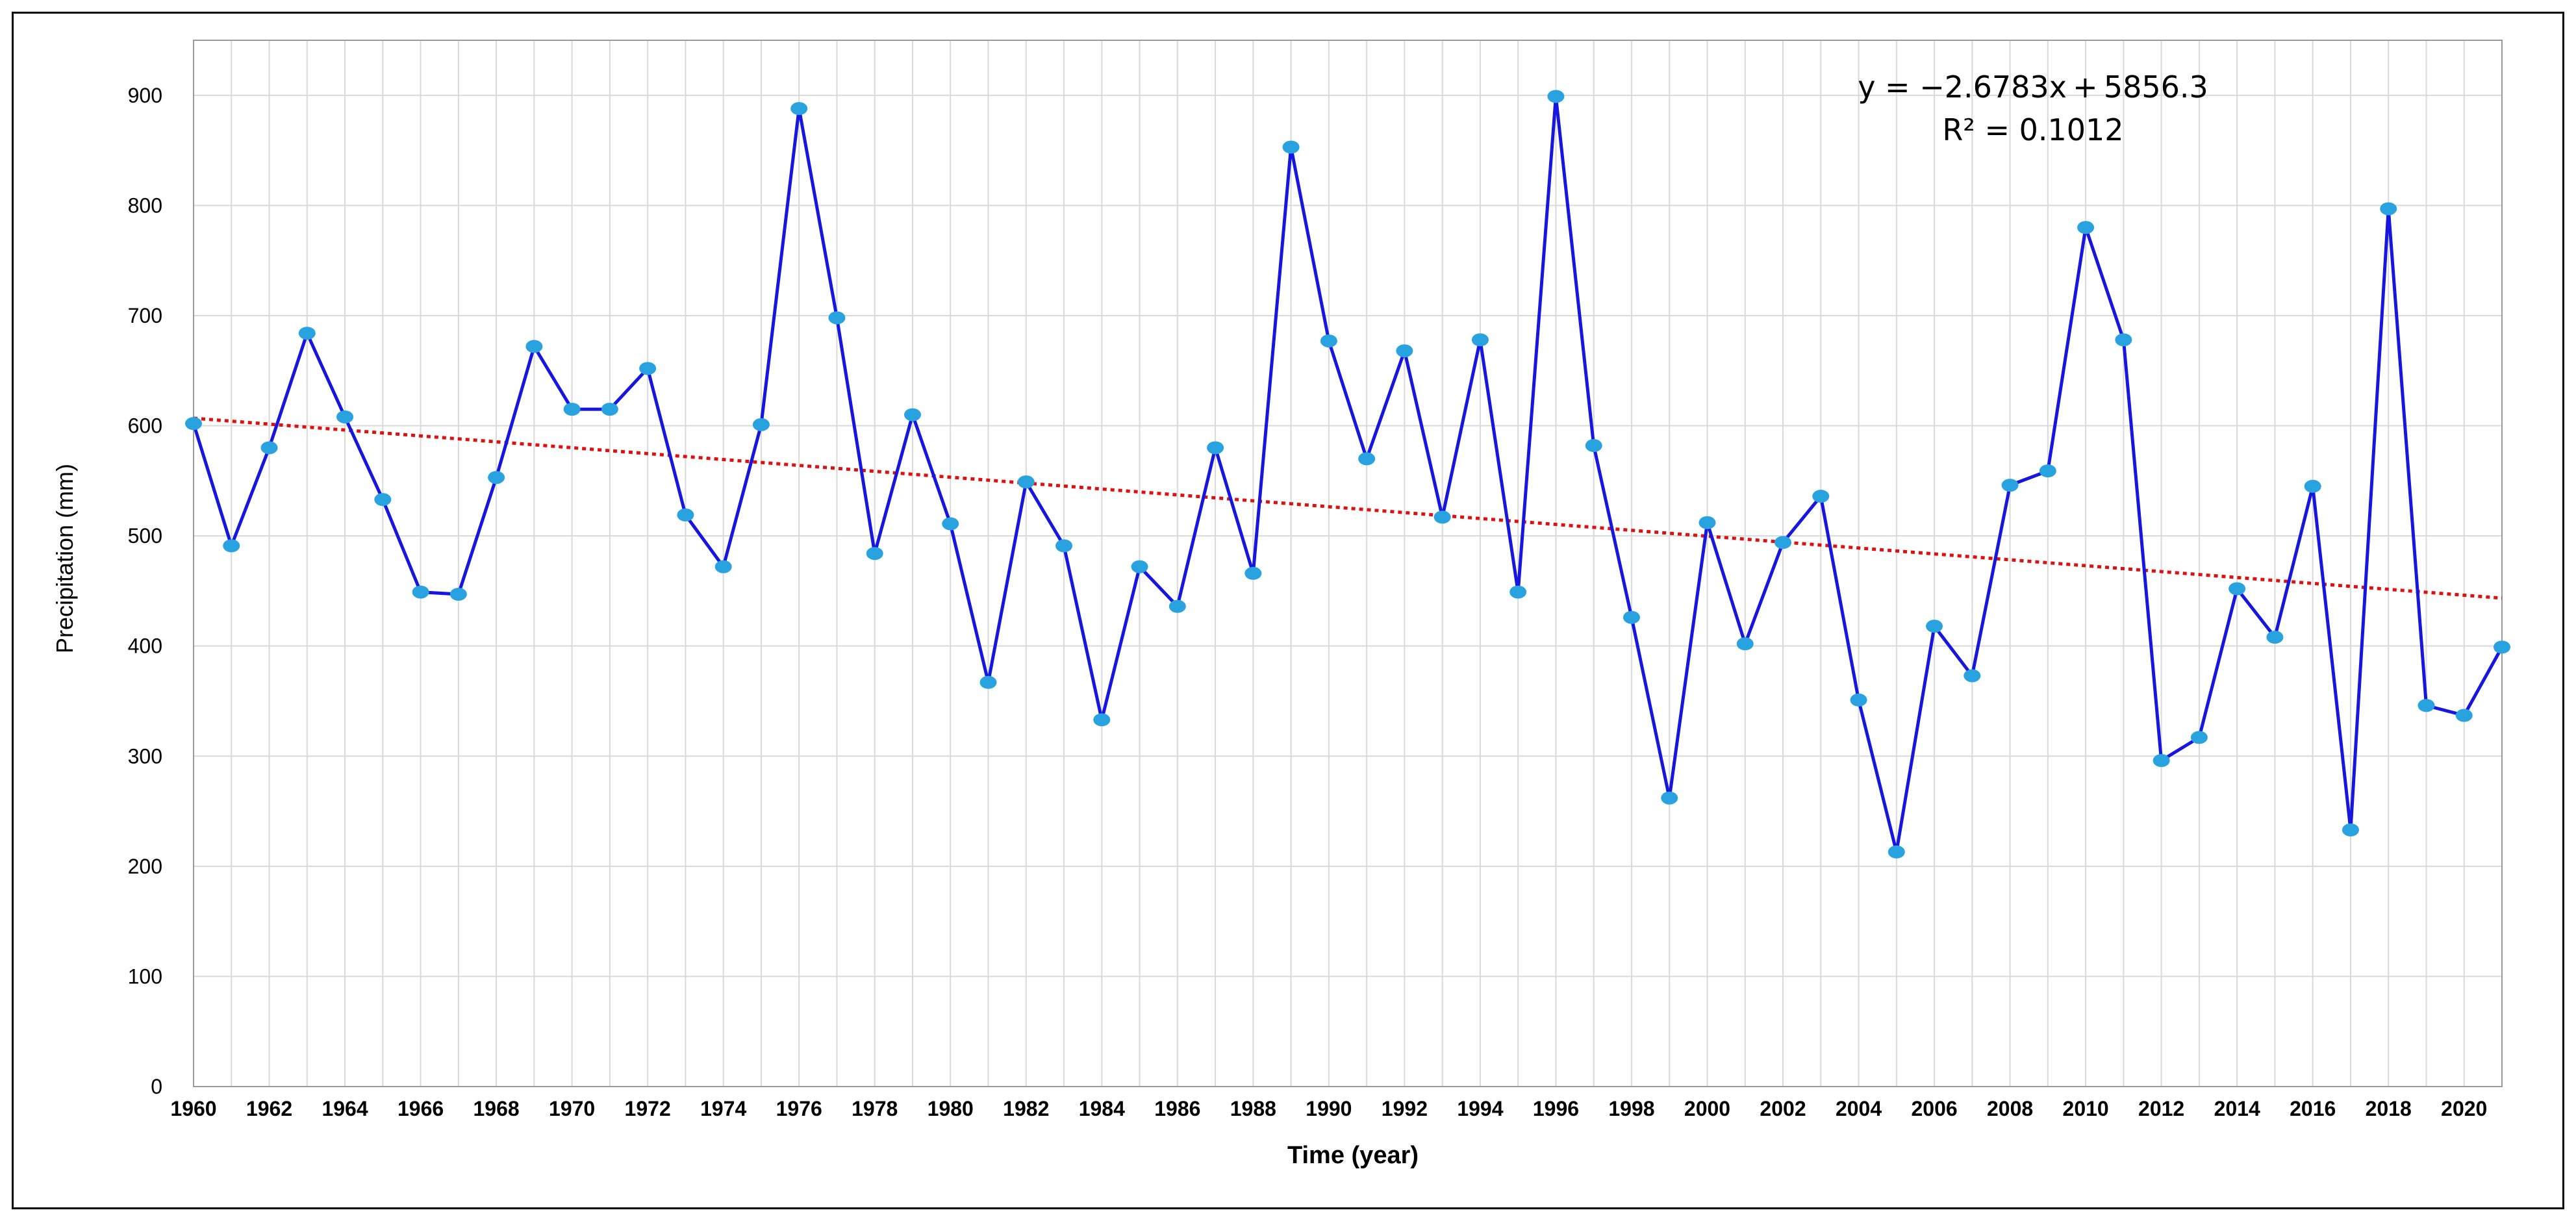 The height and width of the screenshot is (1221, 2576). Describe the element at coordinates (269, 1108) in the screenshot. I see `x-tick-label: 1962` at that location.